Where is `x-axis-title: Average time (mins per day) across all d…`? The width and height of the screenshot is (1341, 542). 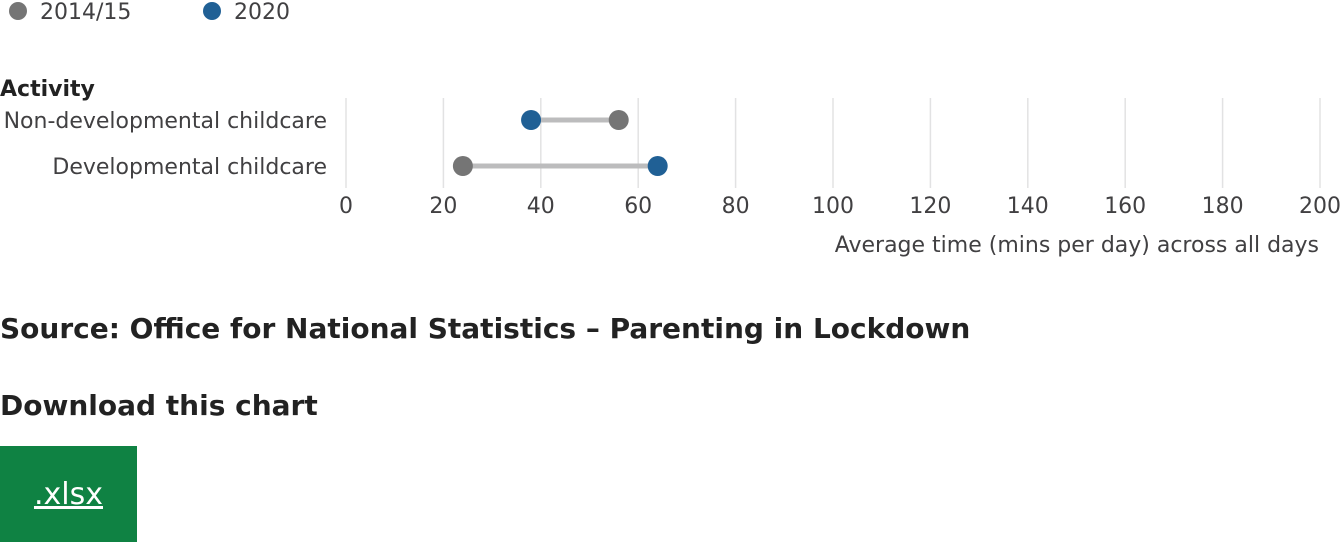 x-axis-title: Average time (mins per day) across all d… is located at coordinates (1077, 245).